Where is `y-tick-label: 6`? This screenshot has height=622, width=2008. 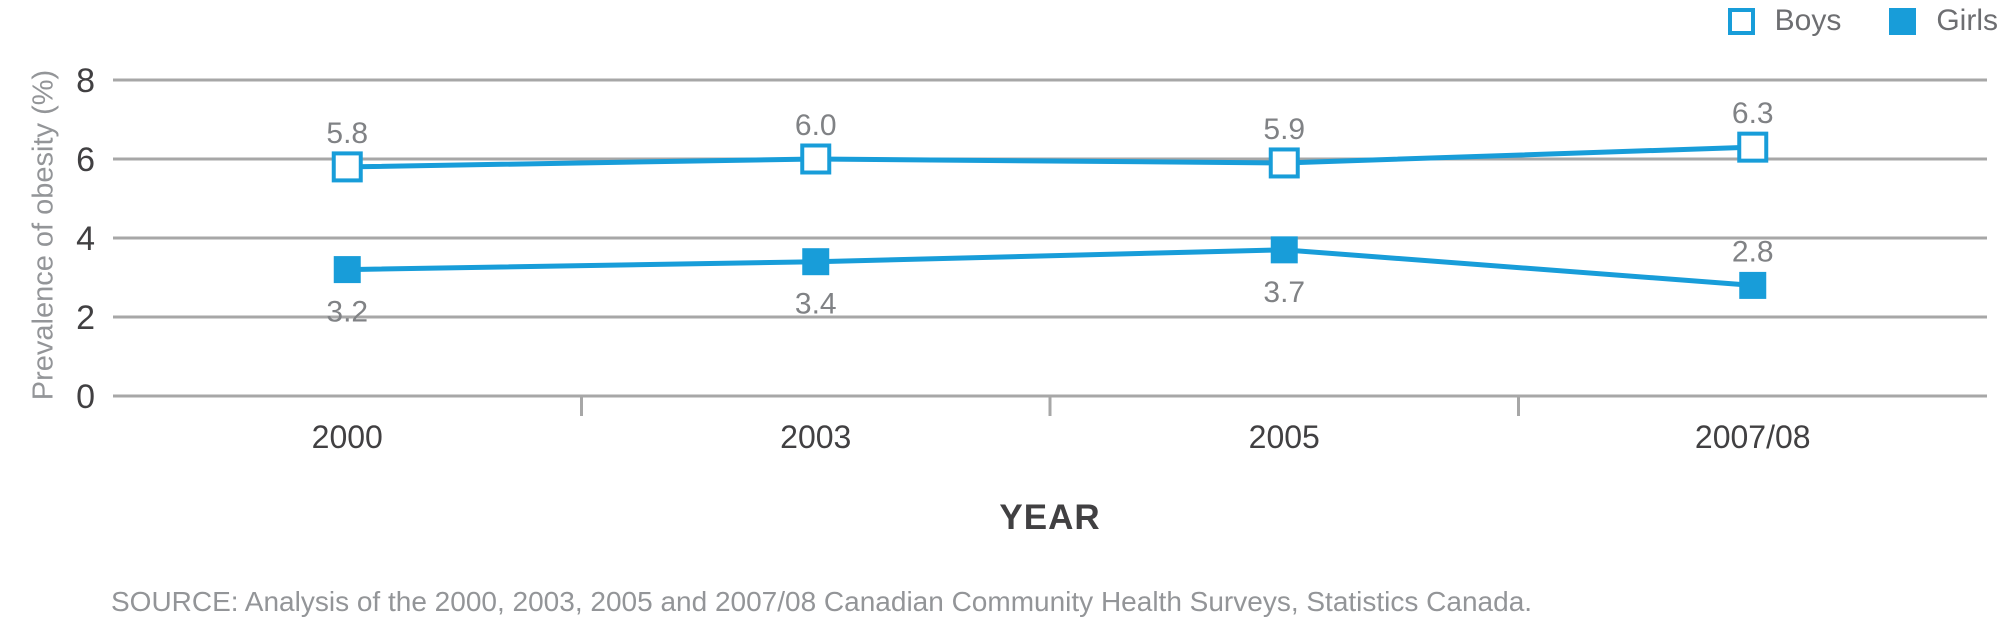
y-tick-label: 6 is located at coordinates (85, 160).